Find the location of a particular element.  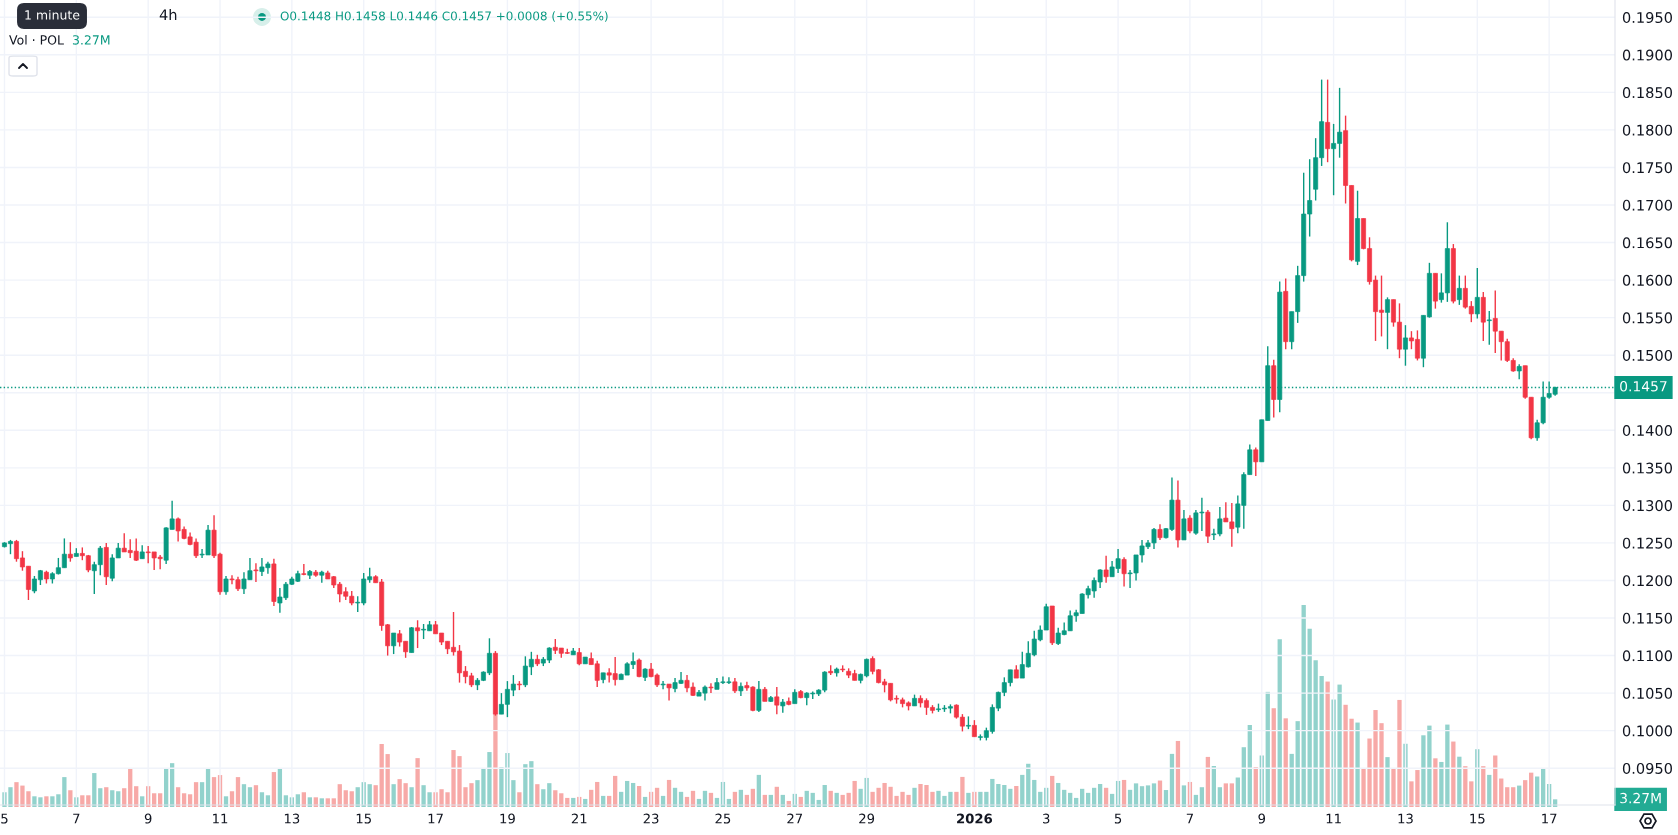

y-tick-label: 0.1200 is located at coordinates (1647, 581).